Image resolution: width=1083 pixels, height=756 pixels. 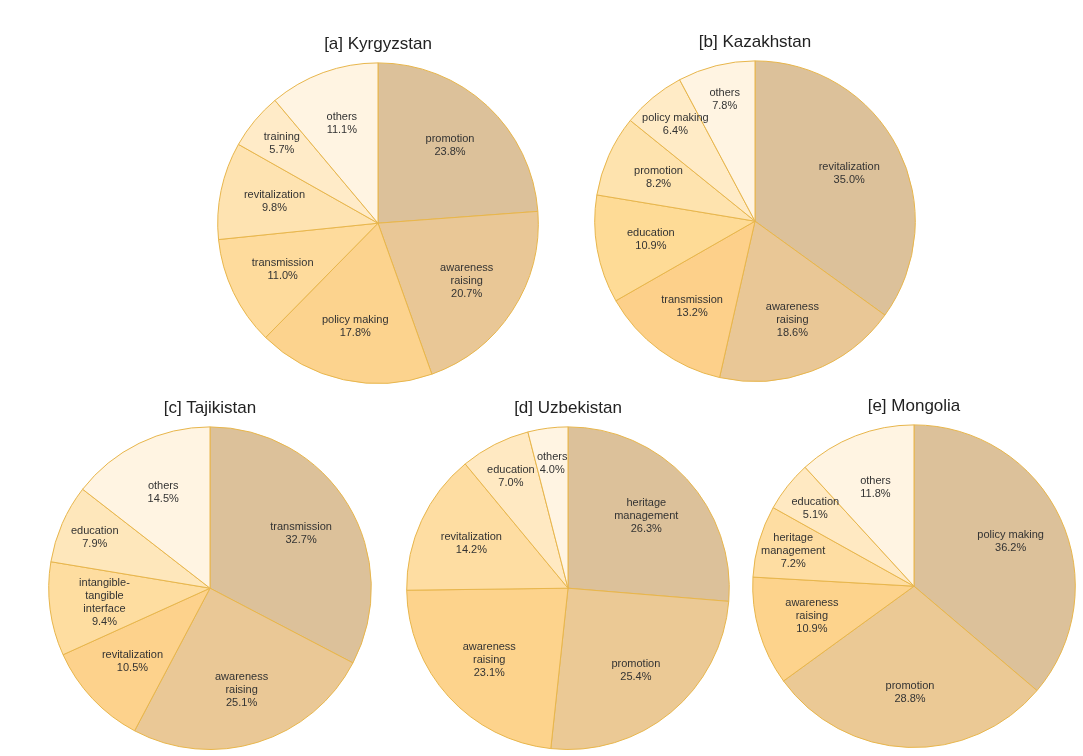 I want to click on data-label: 11.1%, so click(x=342, y=129).